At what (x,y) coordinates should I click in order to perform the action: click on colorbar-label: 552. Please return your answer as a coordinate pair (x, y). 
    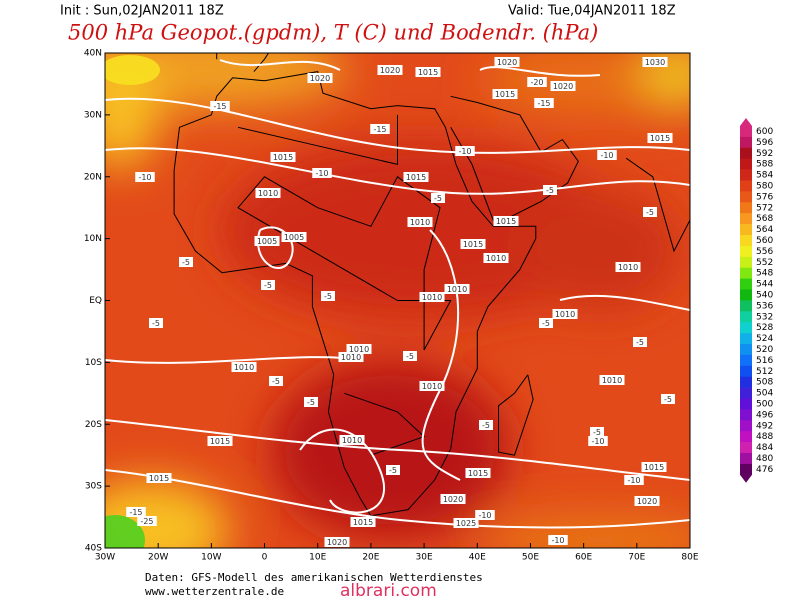
    Looking at the image, I should click on (764, 263).